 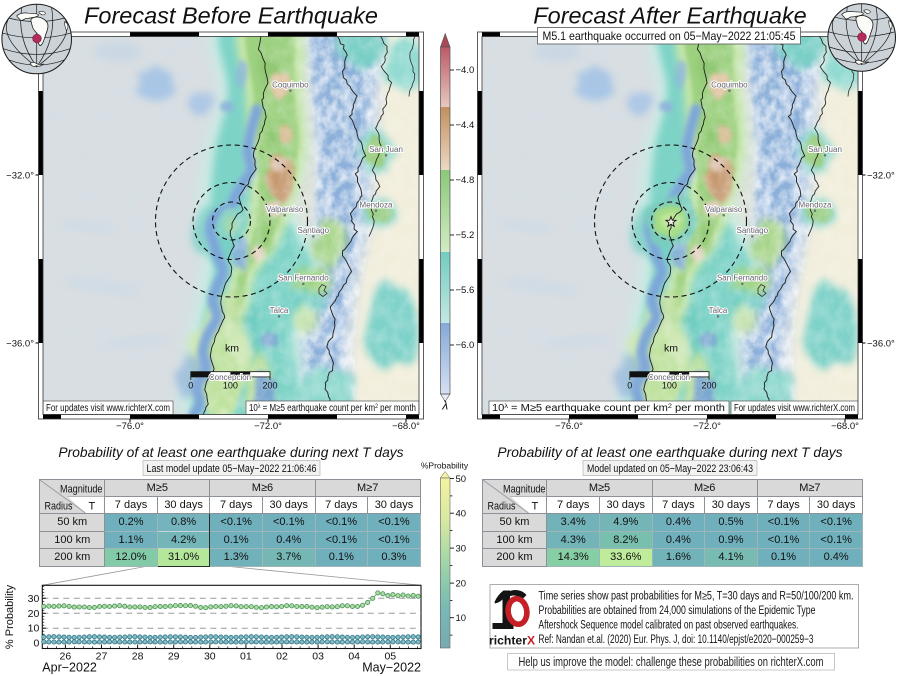 I want to click on svg-text: May−2022, so click(x=391, y=668).